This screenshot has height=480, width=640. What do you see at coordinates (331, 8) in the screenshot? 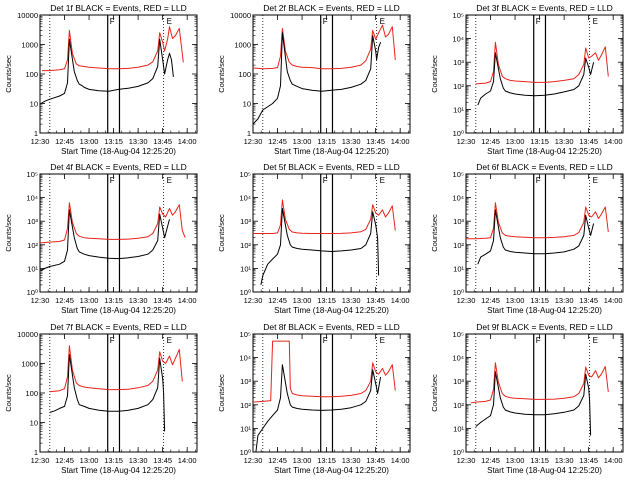
I see `panel-title: Det 2f BLACK = Events, RED = LLD` at bounding box center [331, 8].